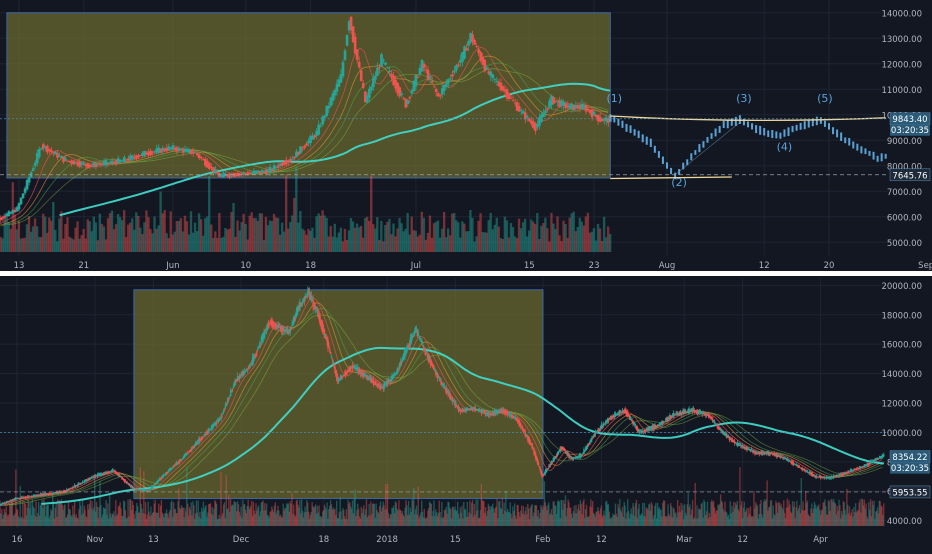 The image size is (932, 554). What do you see at coordinates (172, 266) in the screenshot?
I see `time-tick-label: Jun` at bounding box center [172, 266].